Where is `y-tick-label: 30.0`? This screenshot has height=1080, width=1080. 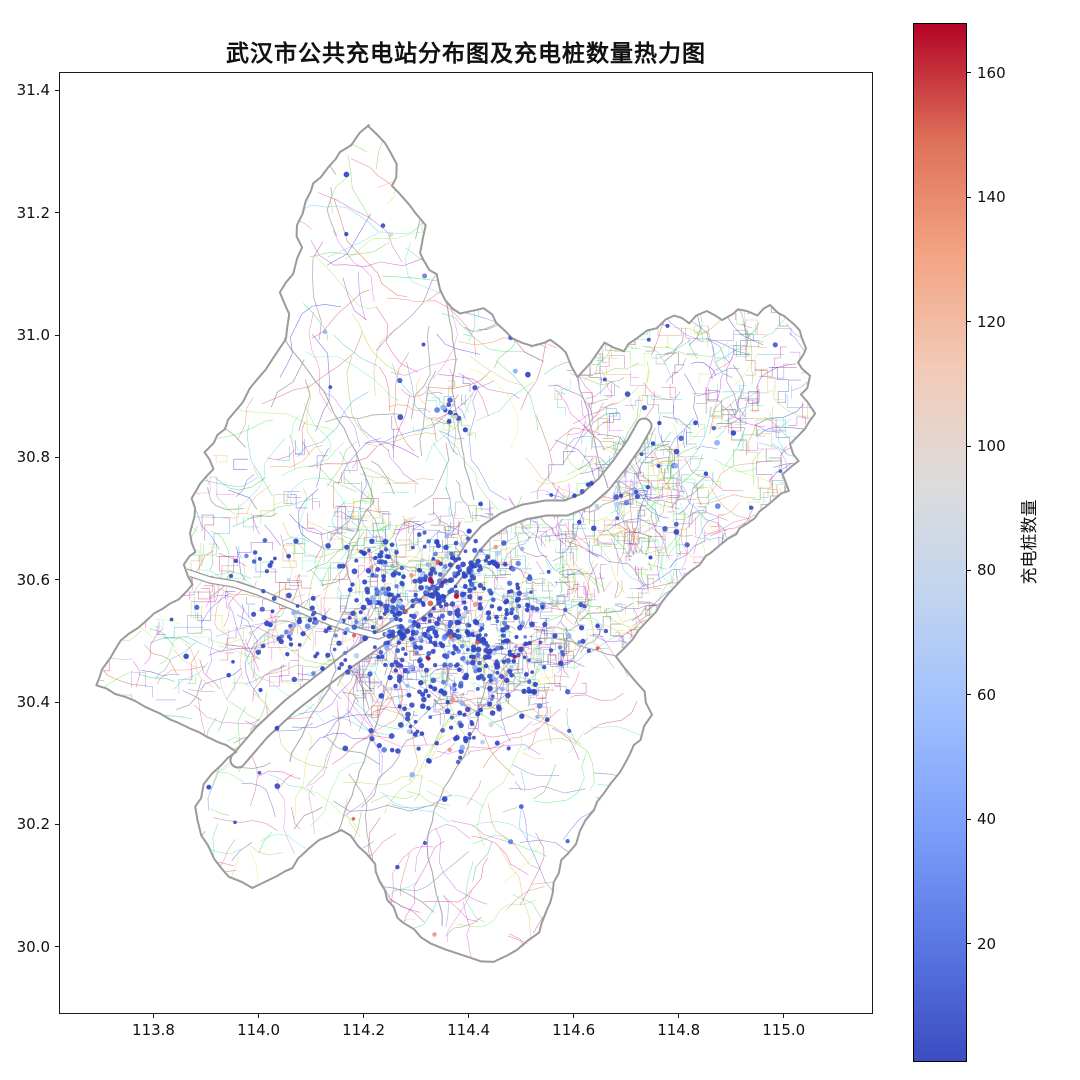
y-tick-label: 30.0 is located at coordinates (33, 946).